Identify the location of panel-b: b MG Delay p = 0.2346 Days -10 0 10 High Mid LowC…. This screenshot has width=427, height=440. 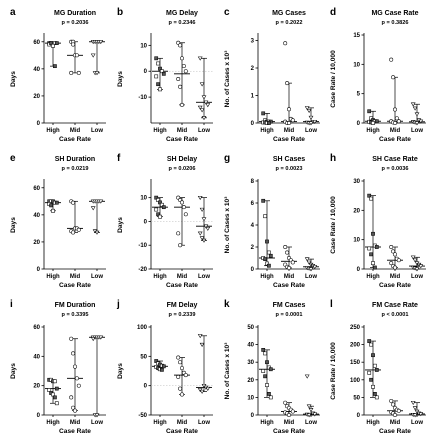
(165, 75).